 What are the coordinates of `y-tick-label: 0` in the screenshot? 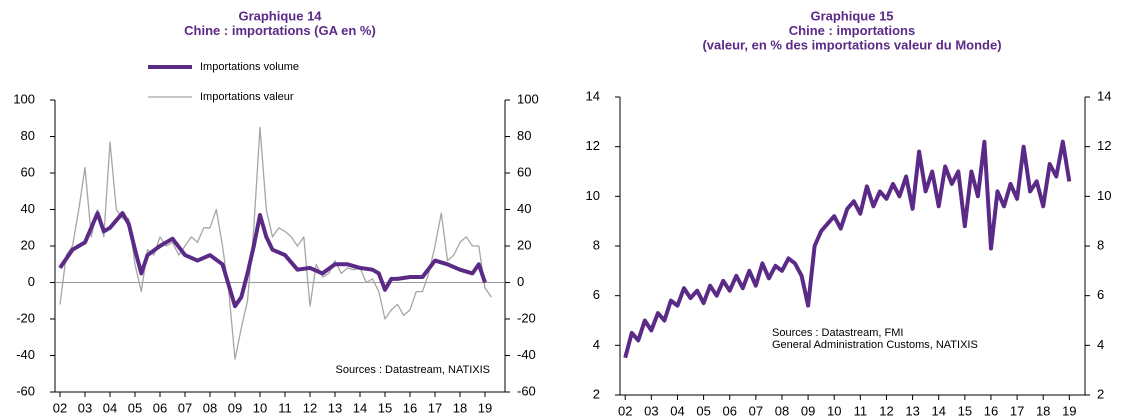 It's located at (31, 281).